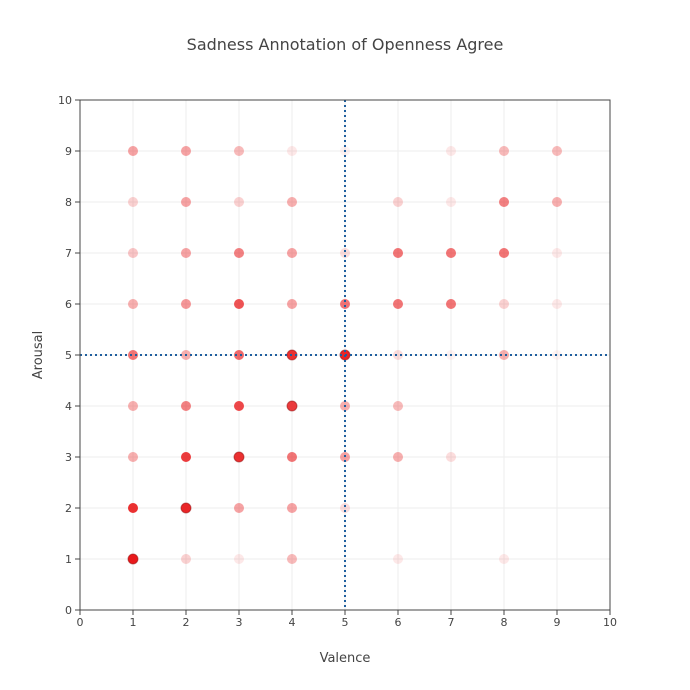  What do you see at coordinates (68, 253) in the screenshot?
I see `y-tick-label: 7` at bounding box center [68, 253].